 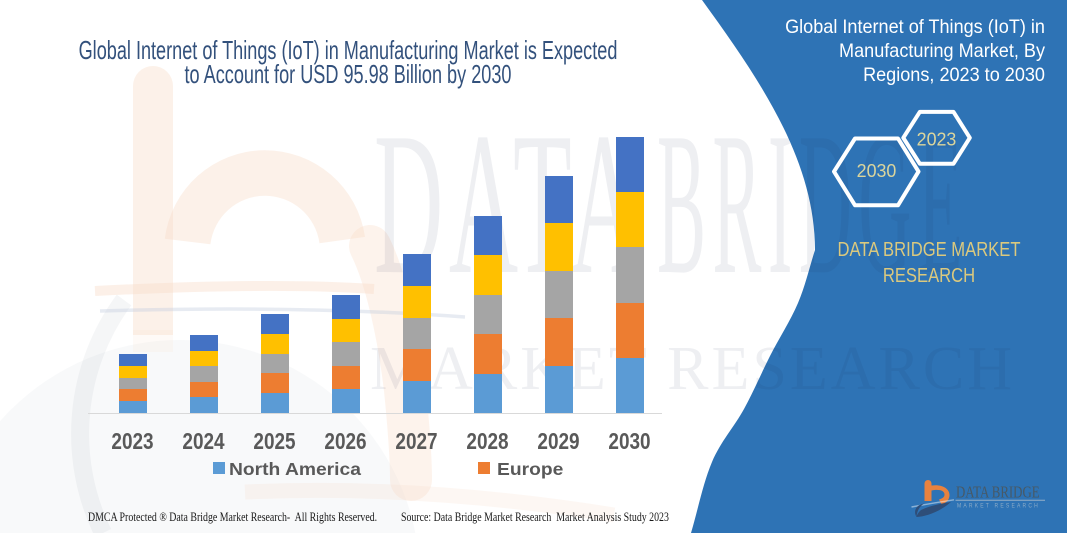 I want to click on svg-text: BRIDGE, so click(x=813, y=204).